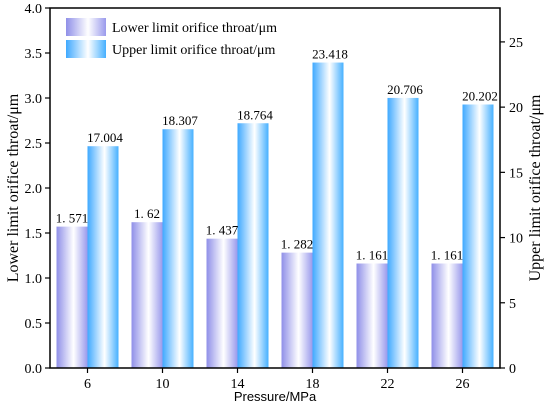  What do you see at coordinates (297, 244) in the screenshot?
I see `data-label-lower-18: 1. 282` at bounding box center [297, 244].